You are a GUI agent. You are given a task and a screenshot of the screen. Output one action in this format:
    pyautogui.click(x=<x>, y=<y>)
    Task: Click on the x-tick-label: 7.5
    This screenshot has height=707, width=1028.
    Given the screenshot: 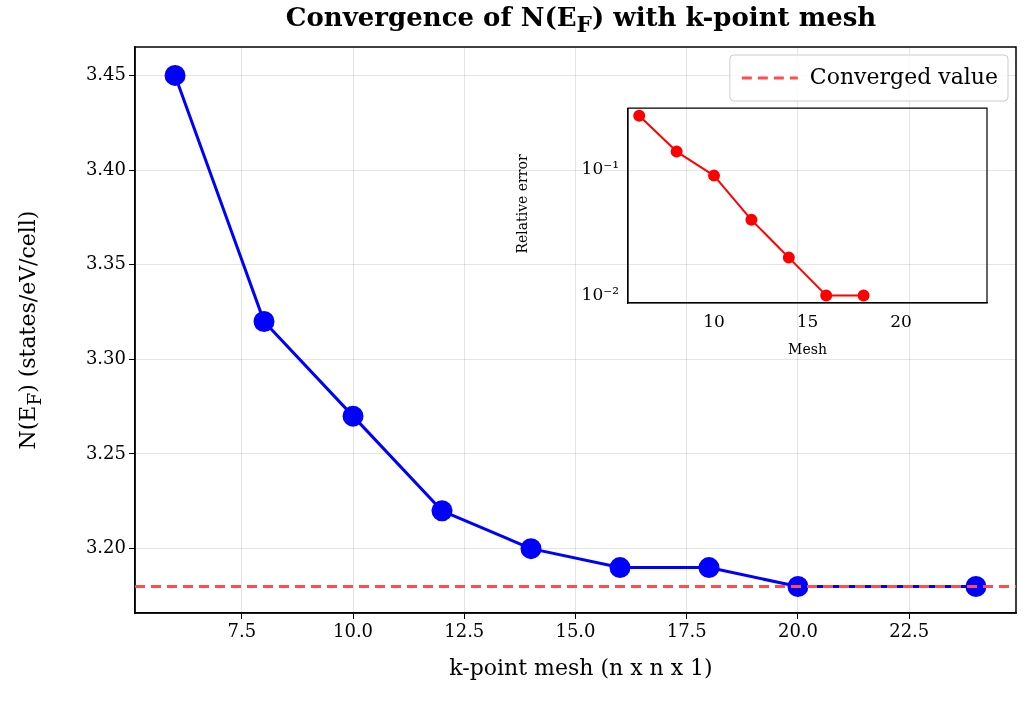 What is the action you would take?
    pyautogui.click(x=242, y=631)
    